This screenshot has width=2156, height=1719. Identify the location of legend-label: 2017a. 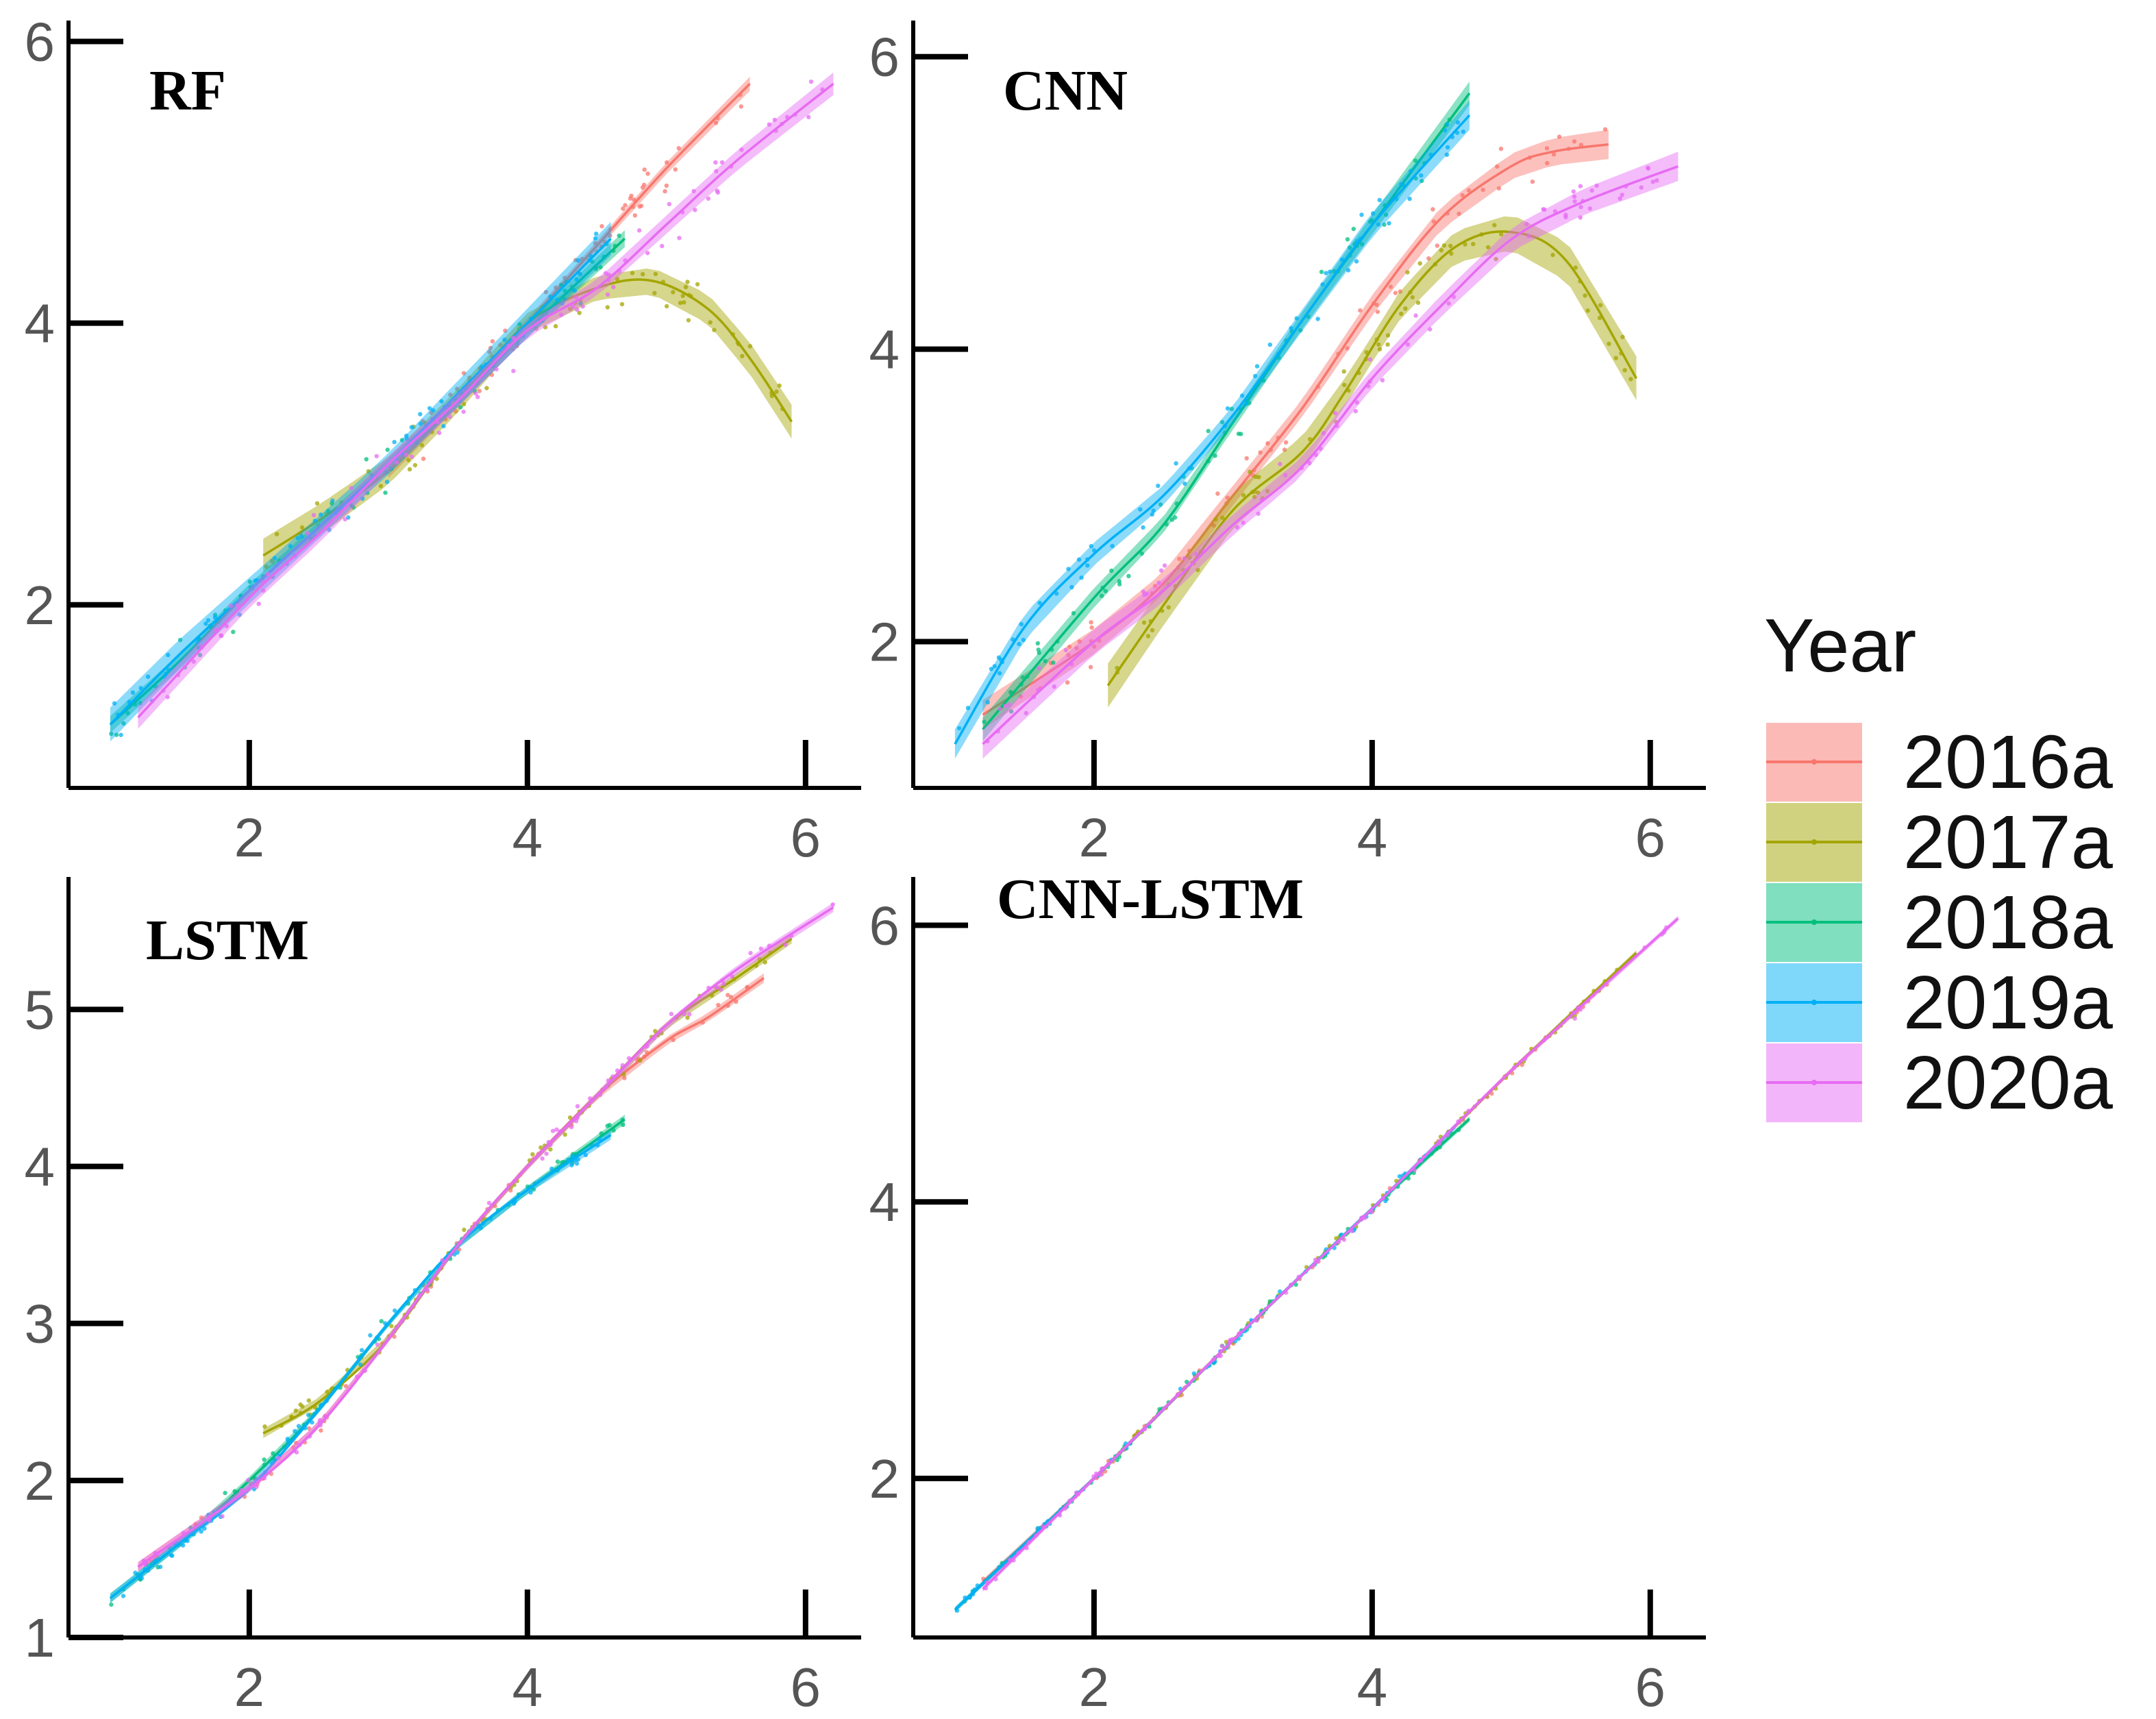
(2009, 843).